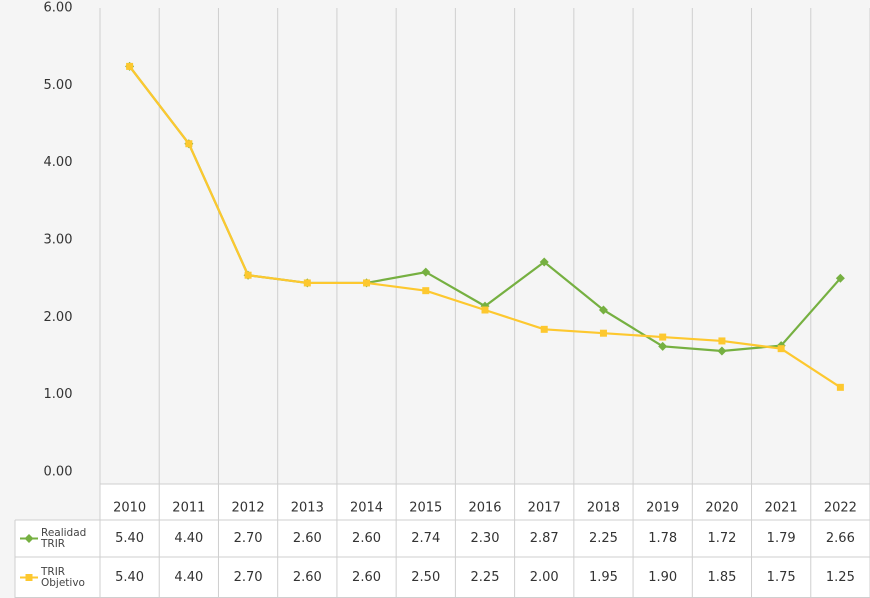 This screenshot has height=598, width=870. What do you see at coordinates (58, 394) in the screenshot?
I see `y-tick-label: 1.00` at bounding box center [58, 394].